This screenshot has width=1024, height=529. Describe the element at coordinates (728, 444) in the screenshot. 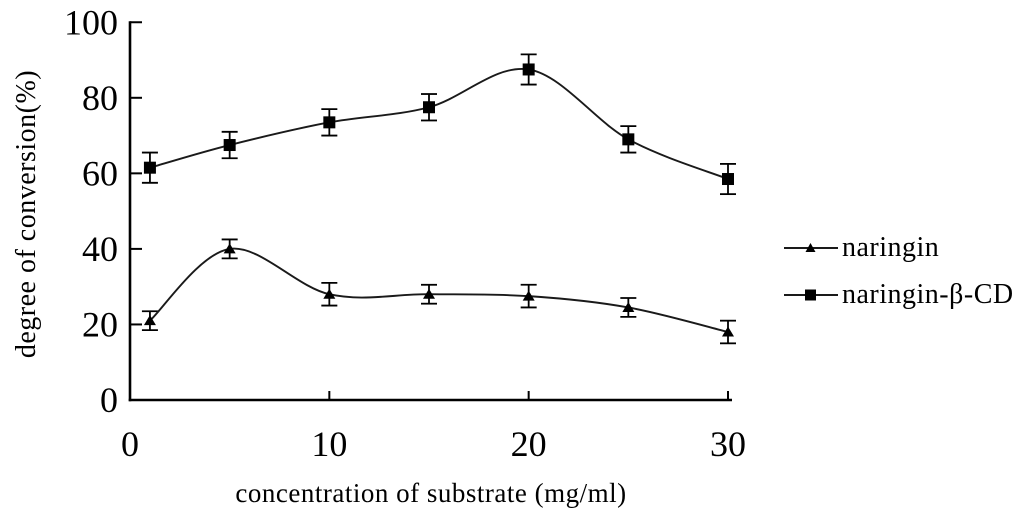

I see `x-tick-label: 30` at that location.